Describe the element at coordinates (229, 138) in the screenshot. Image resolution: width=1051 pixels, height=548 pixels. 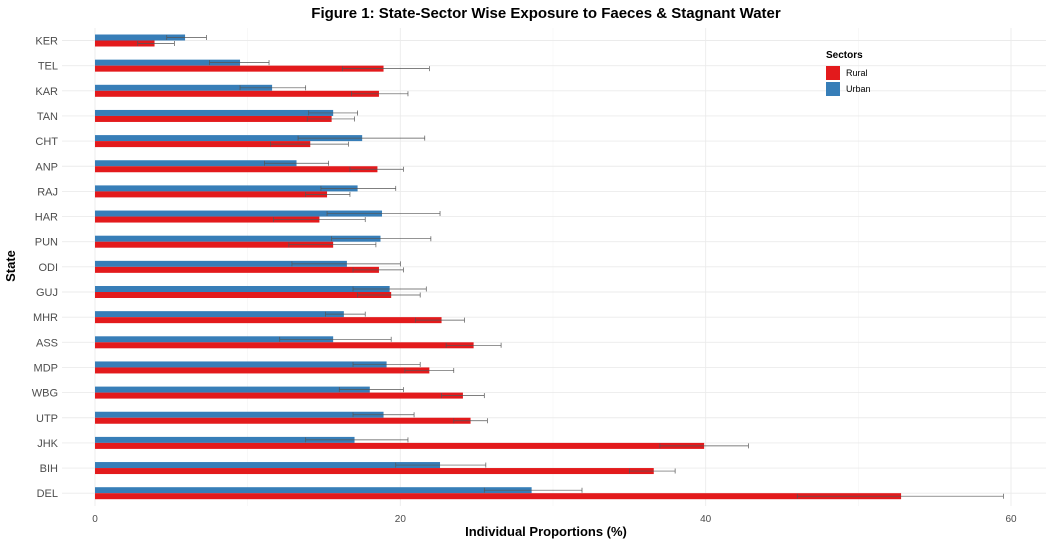
I see `bar-urban-cht` at that location.